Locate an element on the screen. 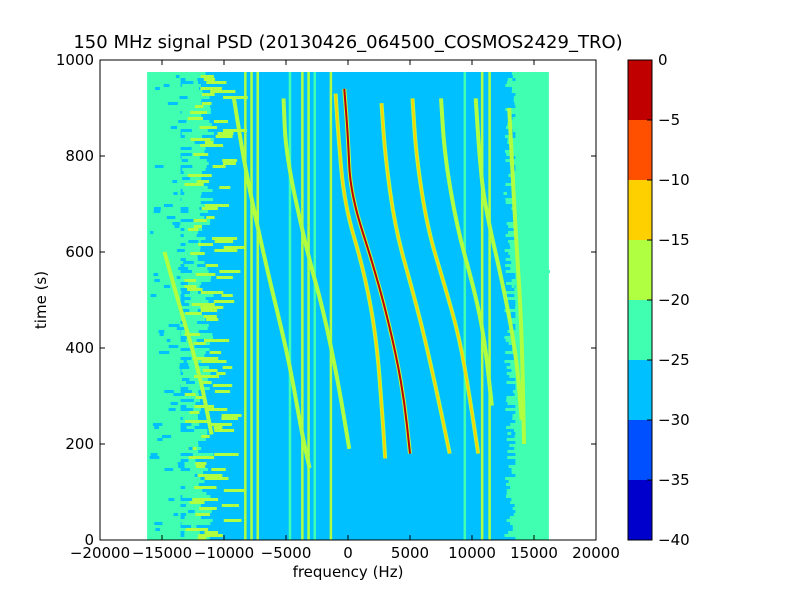  colorbar-tick-label: −15 is located at coordinates (674, 240).